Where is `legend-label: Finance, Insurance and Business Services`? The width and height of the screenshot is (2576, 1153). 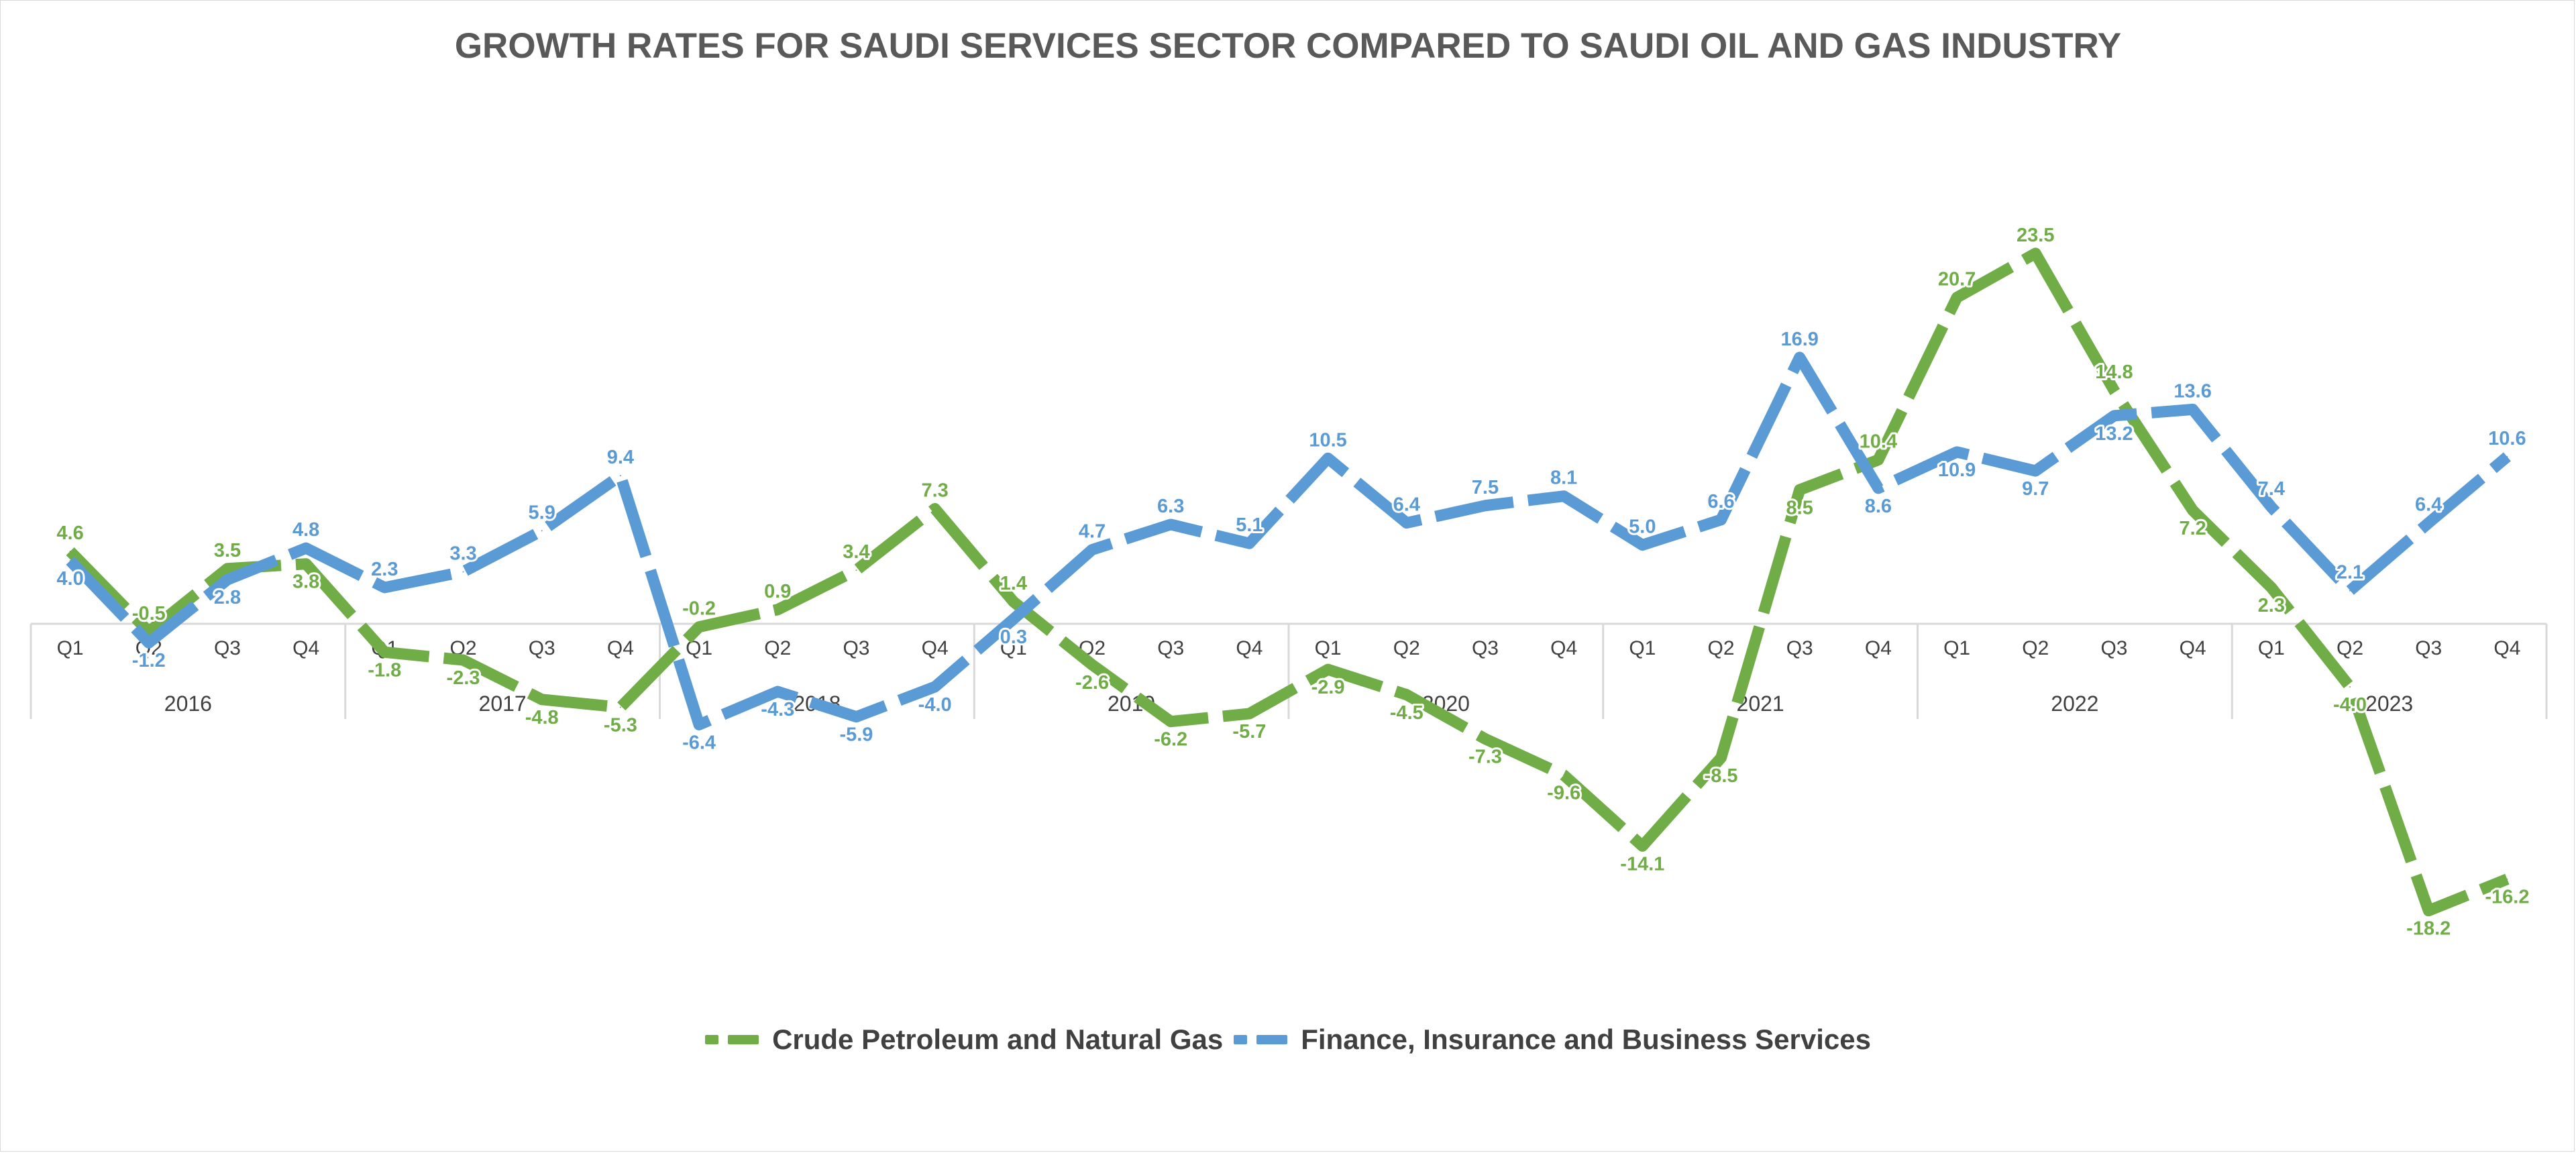 legend-label: Finance, Insurance and Business Services is located at coordinates (1586, 1039).